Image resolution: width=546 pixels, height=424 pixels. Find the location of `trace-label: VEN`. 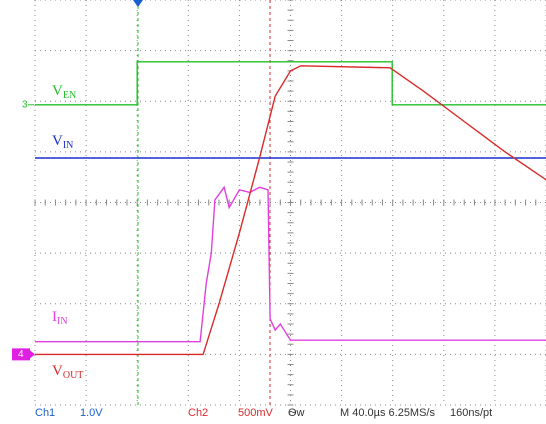

trace-label: VEN is located at coordinates (64, 92).